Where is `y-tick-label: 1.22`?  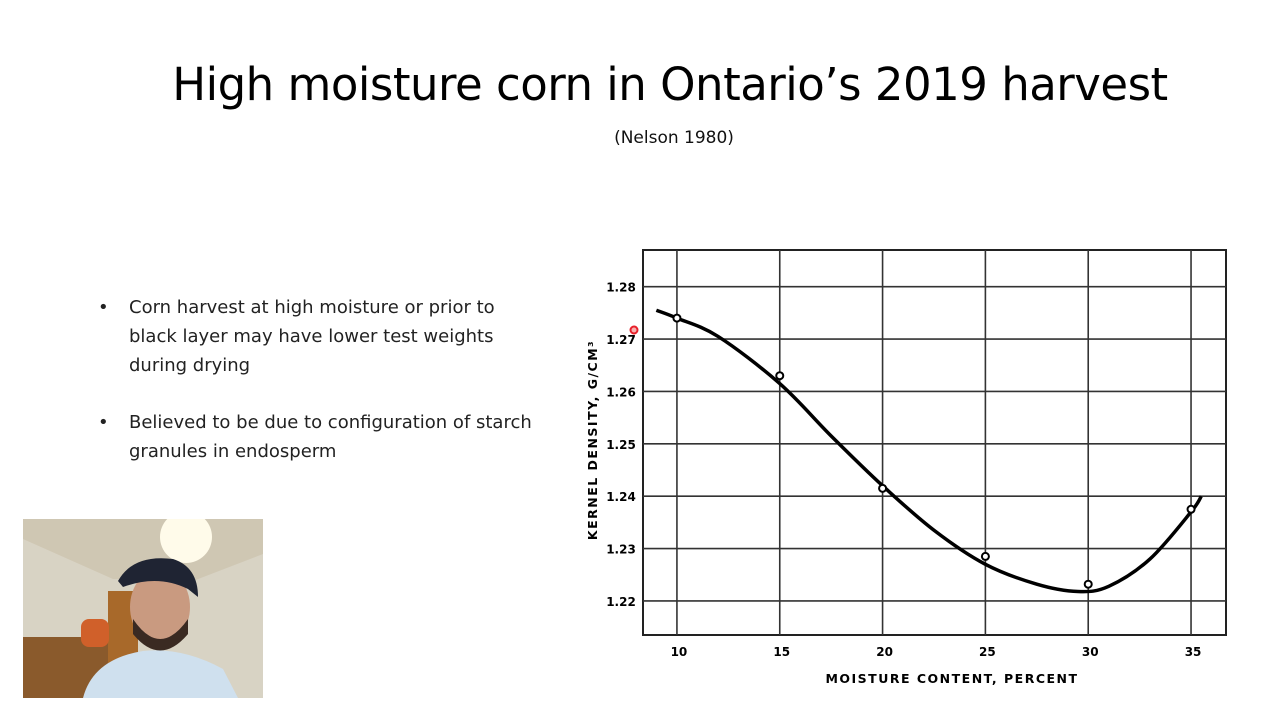 y-tick-label: 1.22 is located at coordinates (621, 602).